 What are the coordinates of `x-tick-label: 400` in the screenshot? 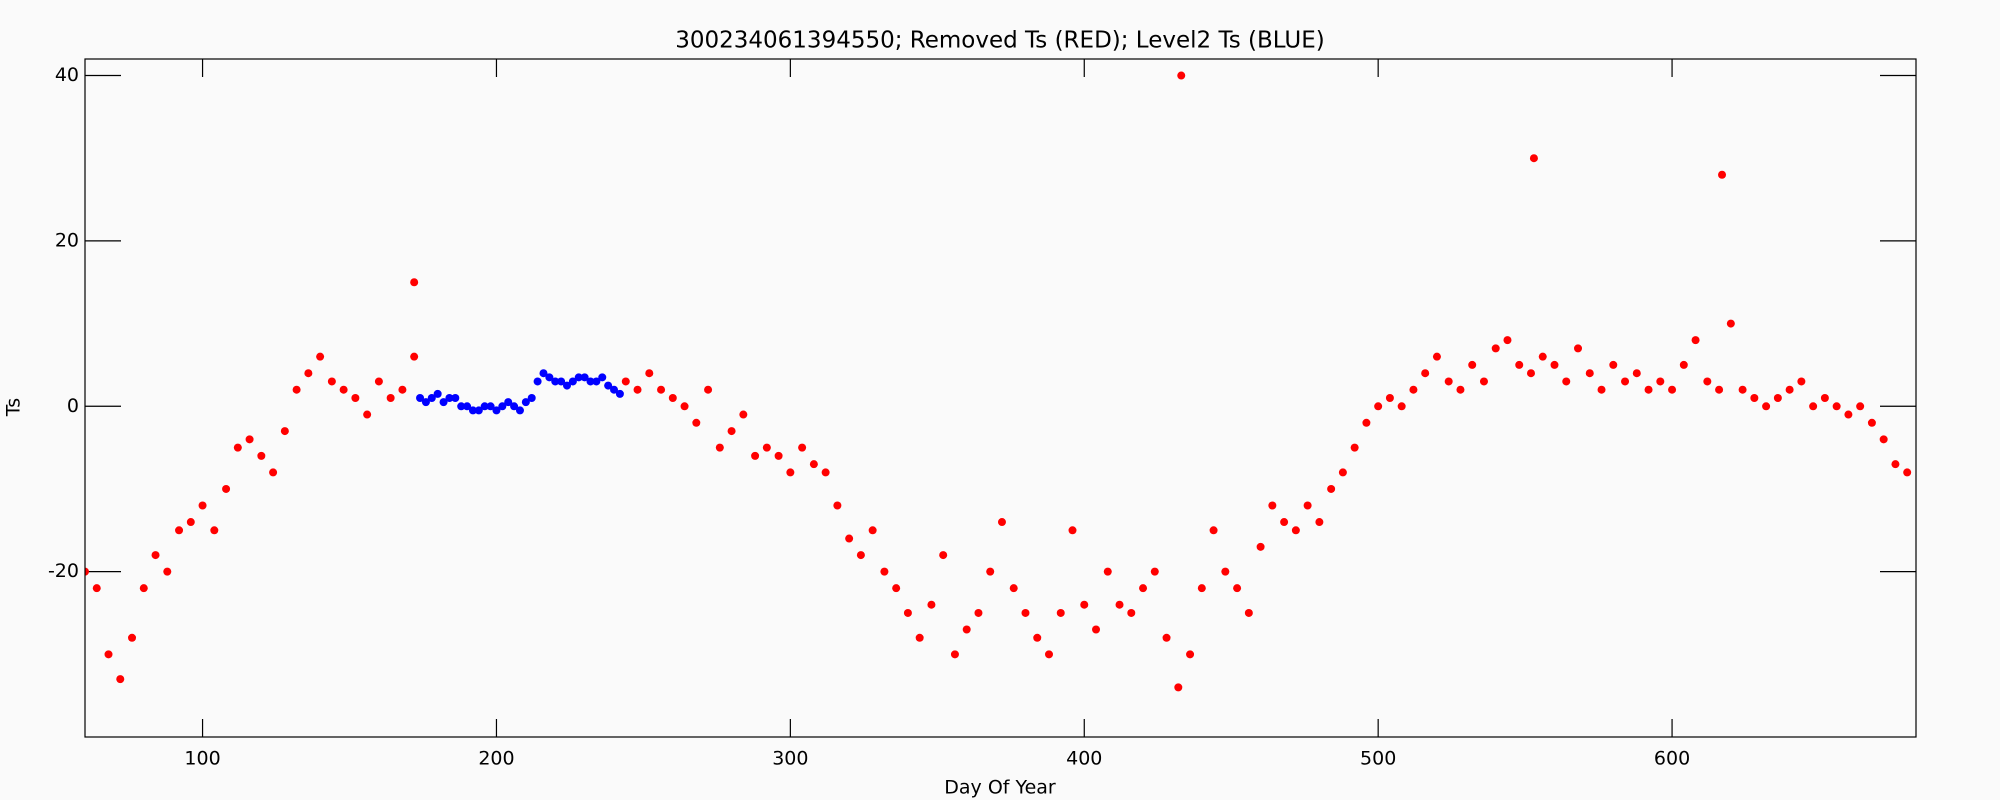 It's located at (1084, 759).